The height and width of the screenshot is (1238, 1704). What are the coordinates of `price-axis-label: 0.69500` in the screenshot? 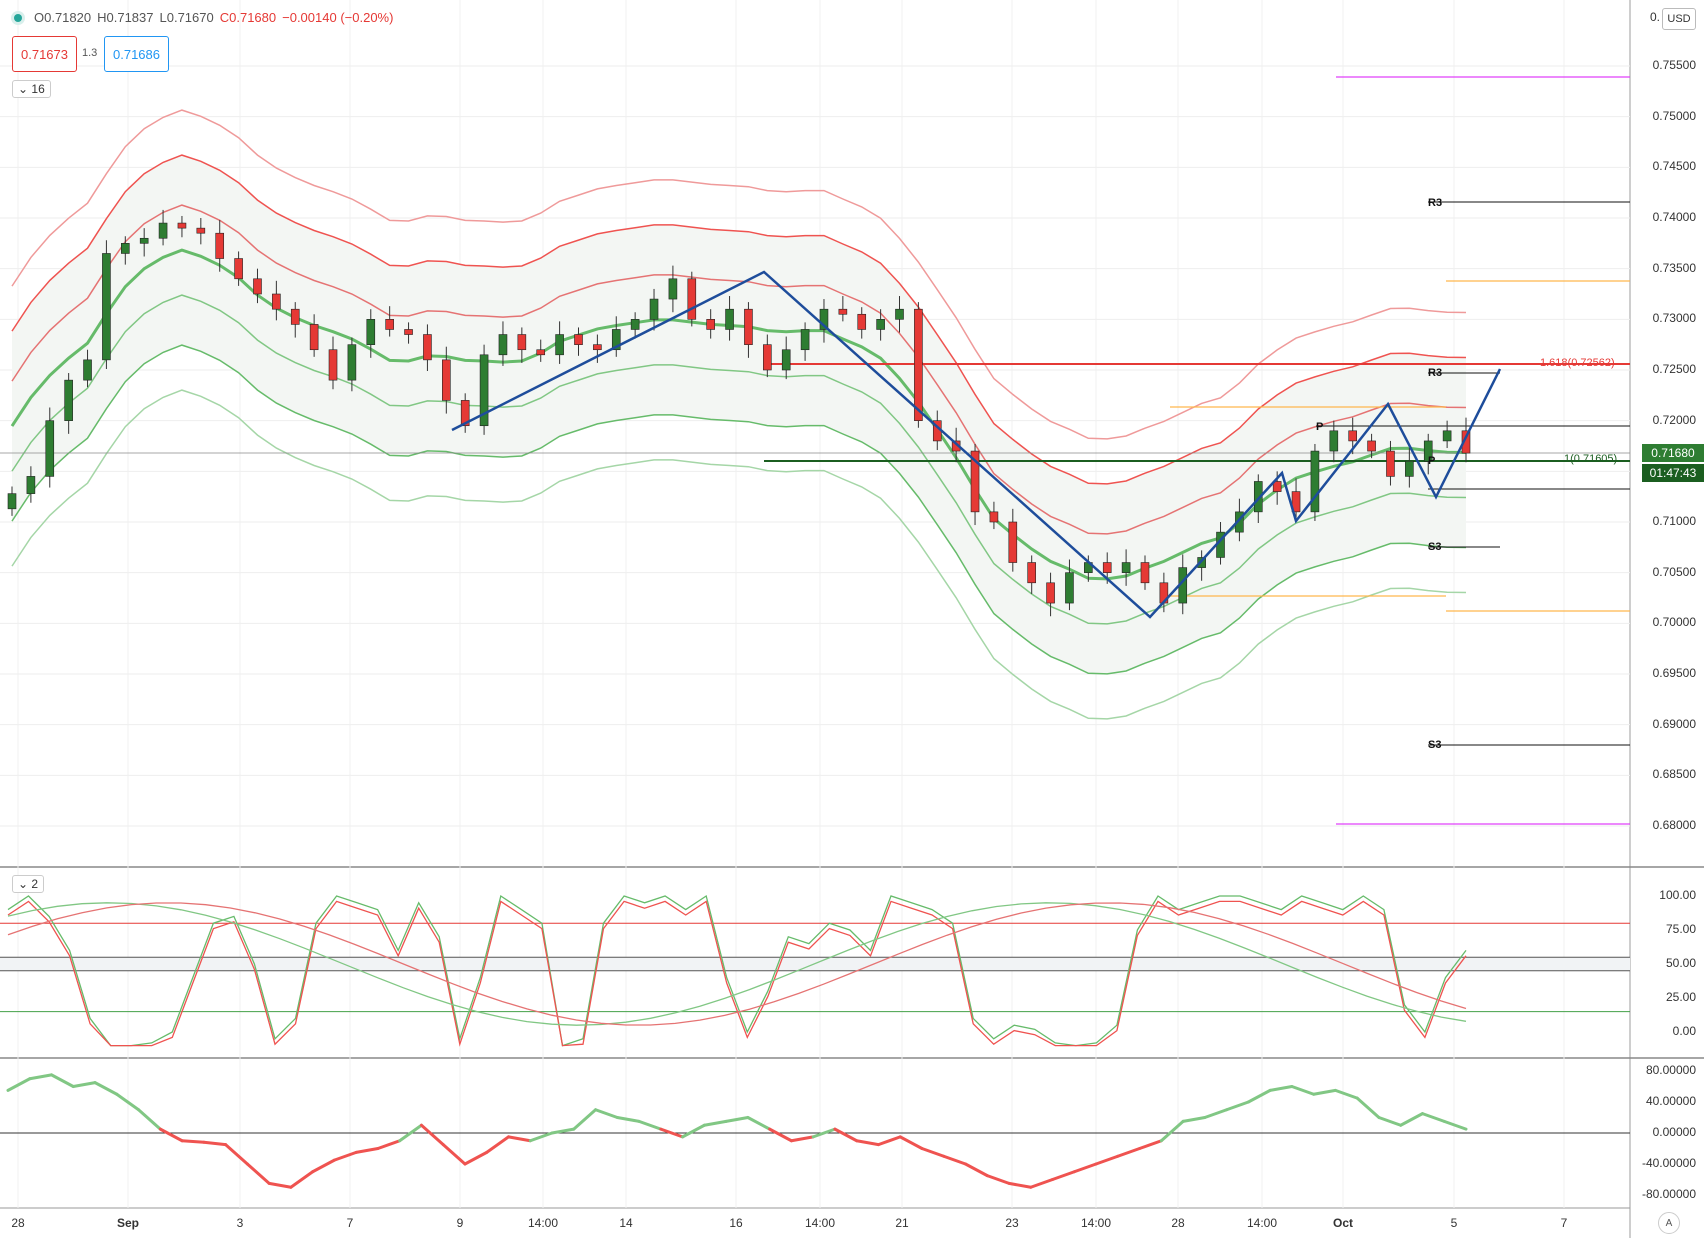 It's located at (1674, 673).